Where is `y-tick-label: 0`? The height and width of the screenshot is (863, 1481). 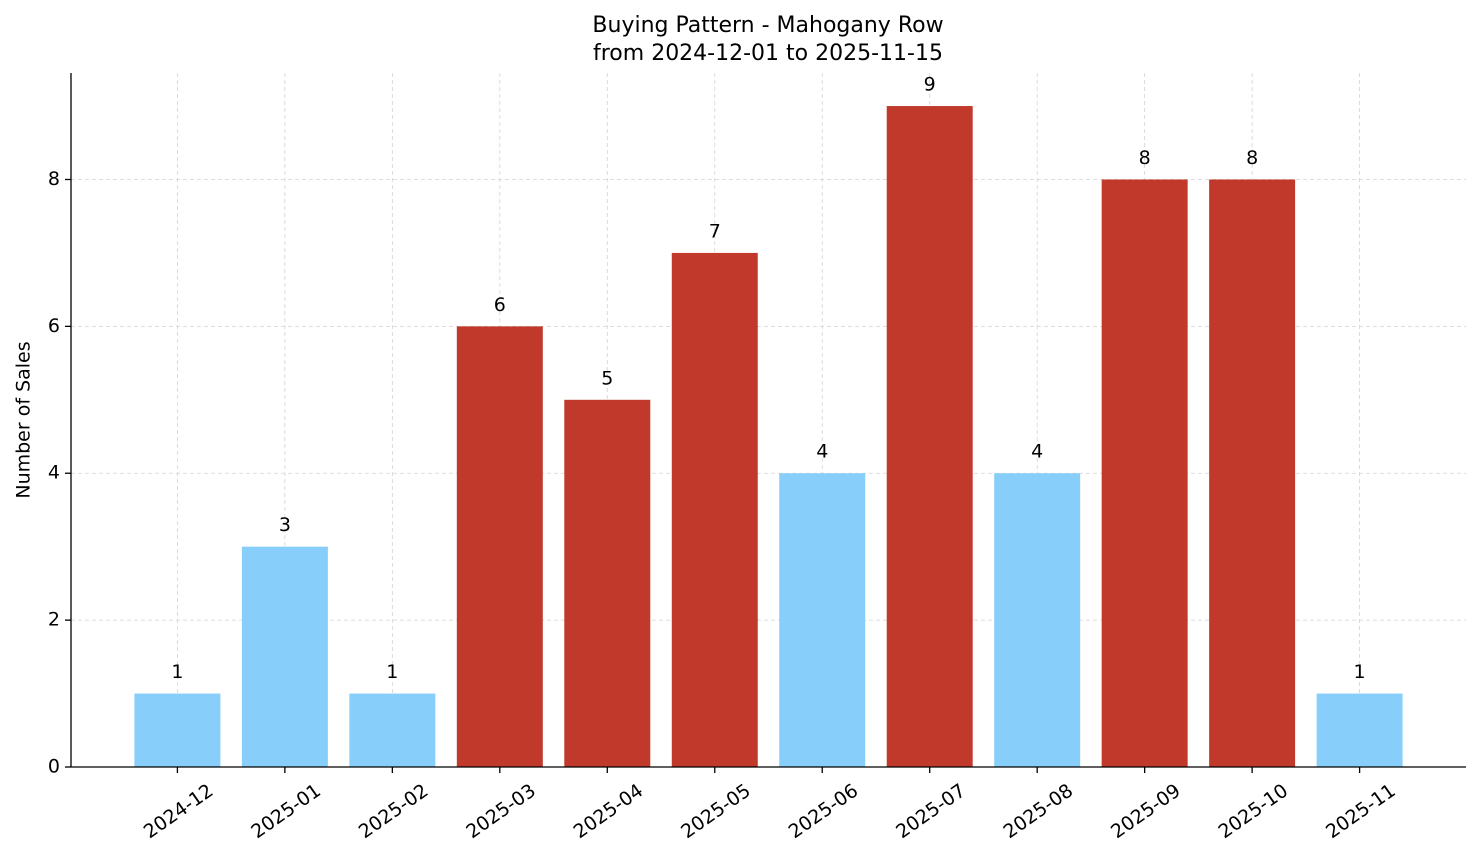
y-tick-label: 0 is located at coordinates (54, 767).